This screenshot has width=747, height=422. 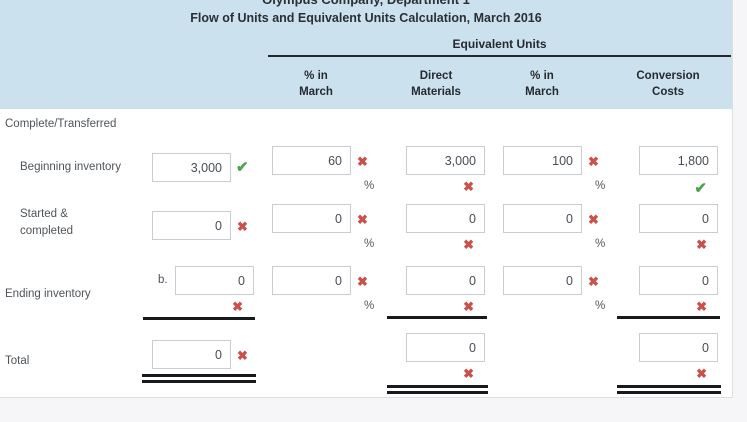 What do you see at coordinates (44, 214) in the screenshot?
I see `row-label-line: Started &` at bounding box center [44, 214].